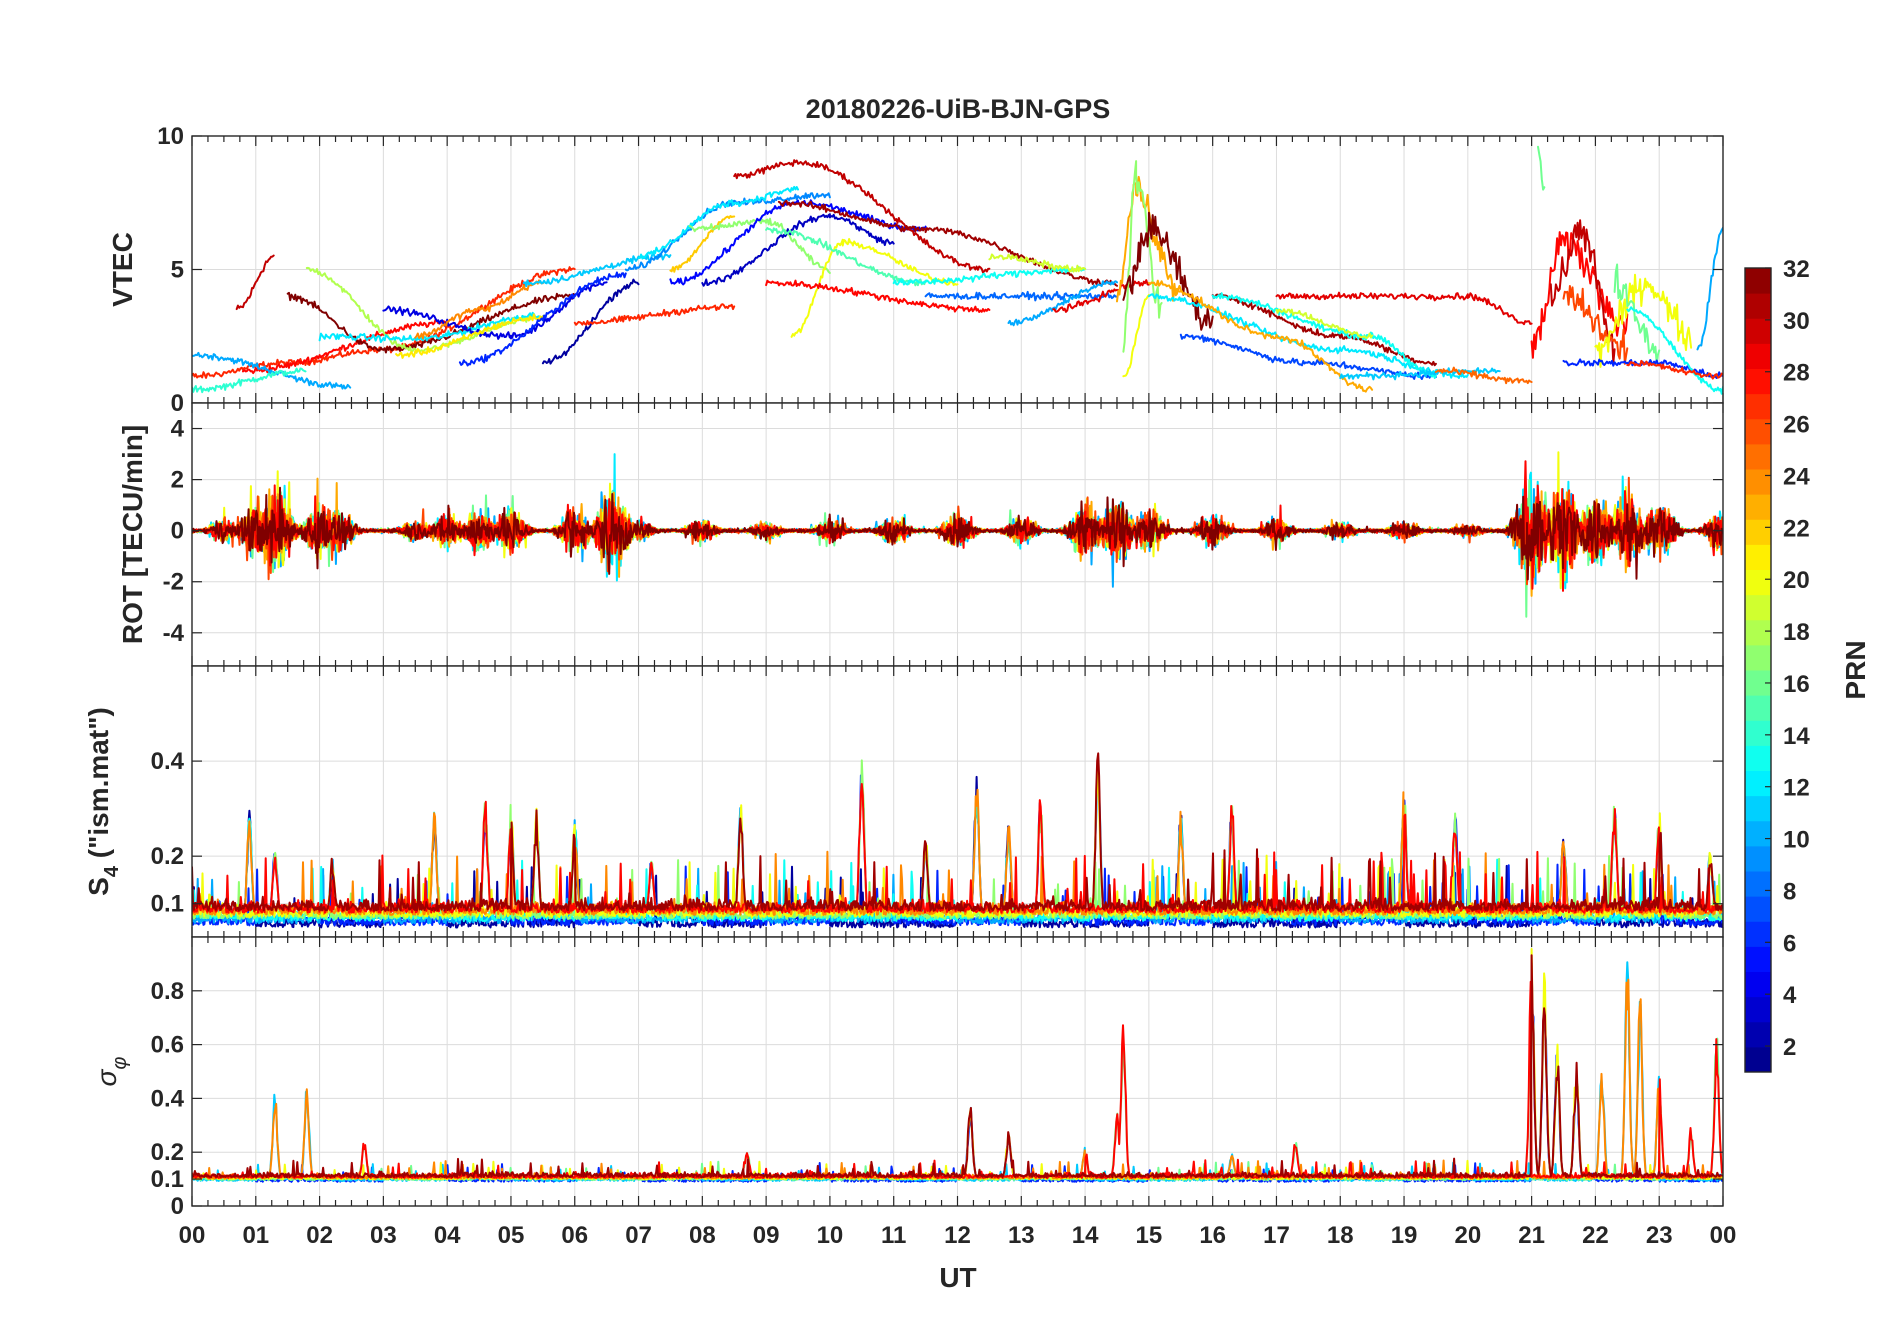 The image size is (1902, 1335). Describe the element at coordinates (173, 582) in the screenshot. I see `y-tick-label: -2` at that location.